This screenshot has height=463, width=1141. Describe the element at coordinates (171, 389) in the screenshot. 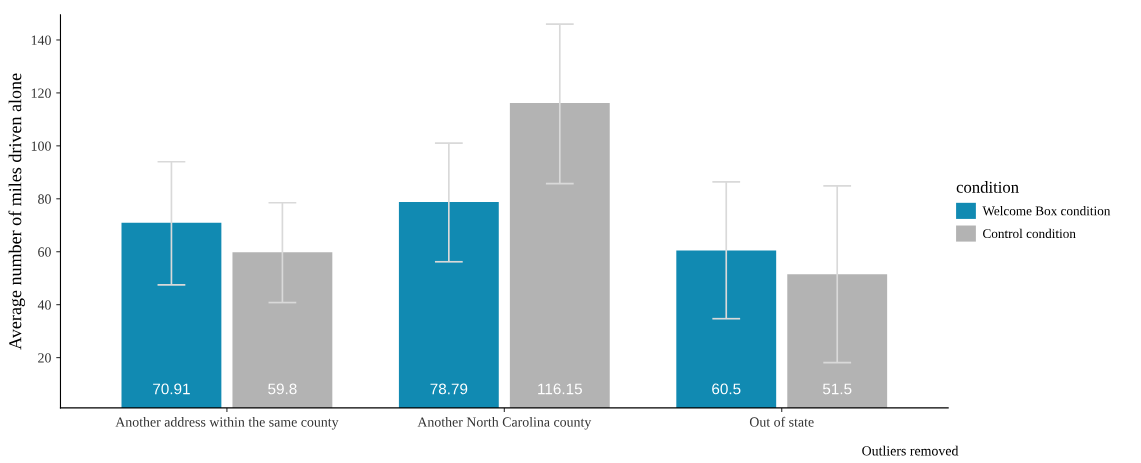

I see `data-label: 70.91` at that location.